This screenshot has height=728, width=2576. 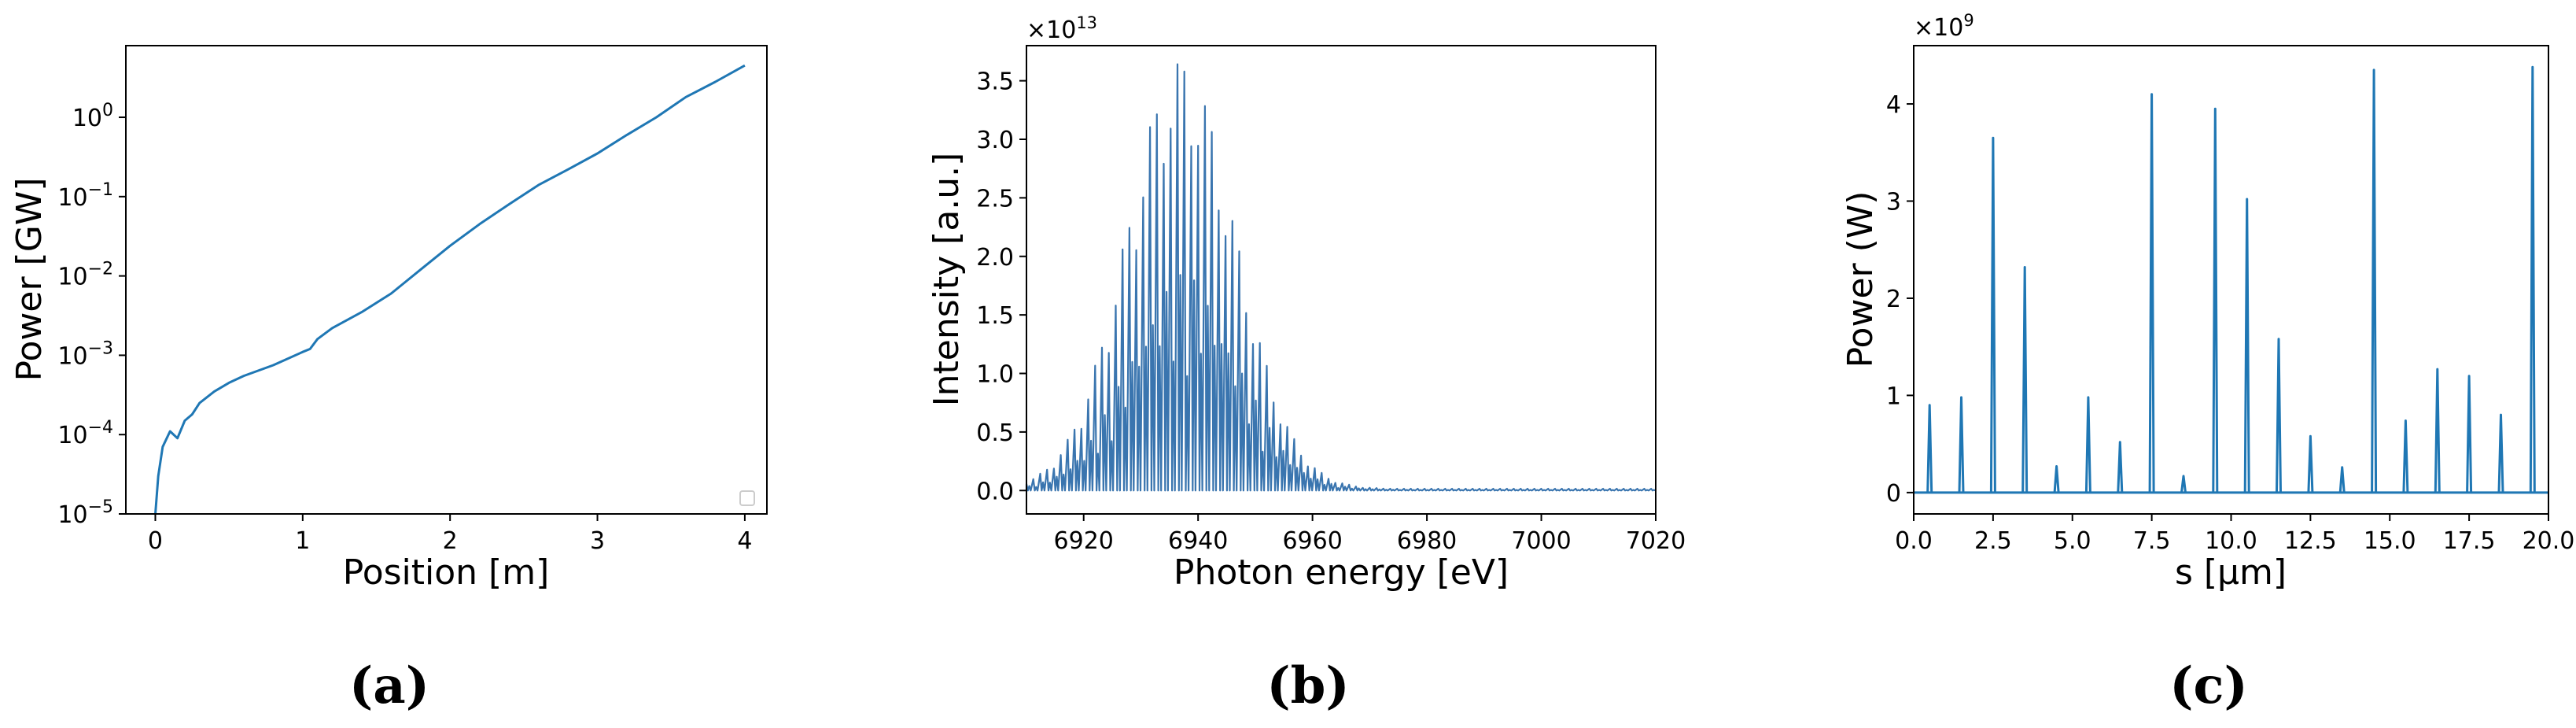 I want to click on panel-a-xtick-label: 2, so click(x=450, y=541).